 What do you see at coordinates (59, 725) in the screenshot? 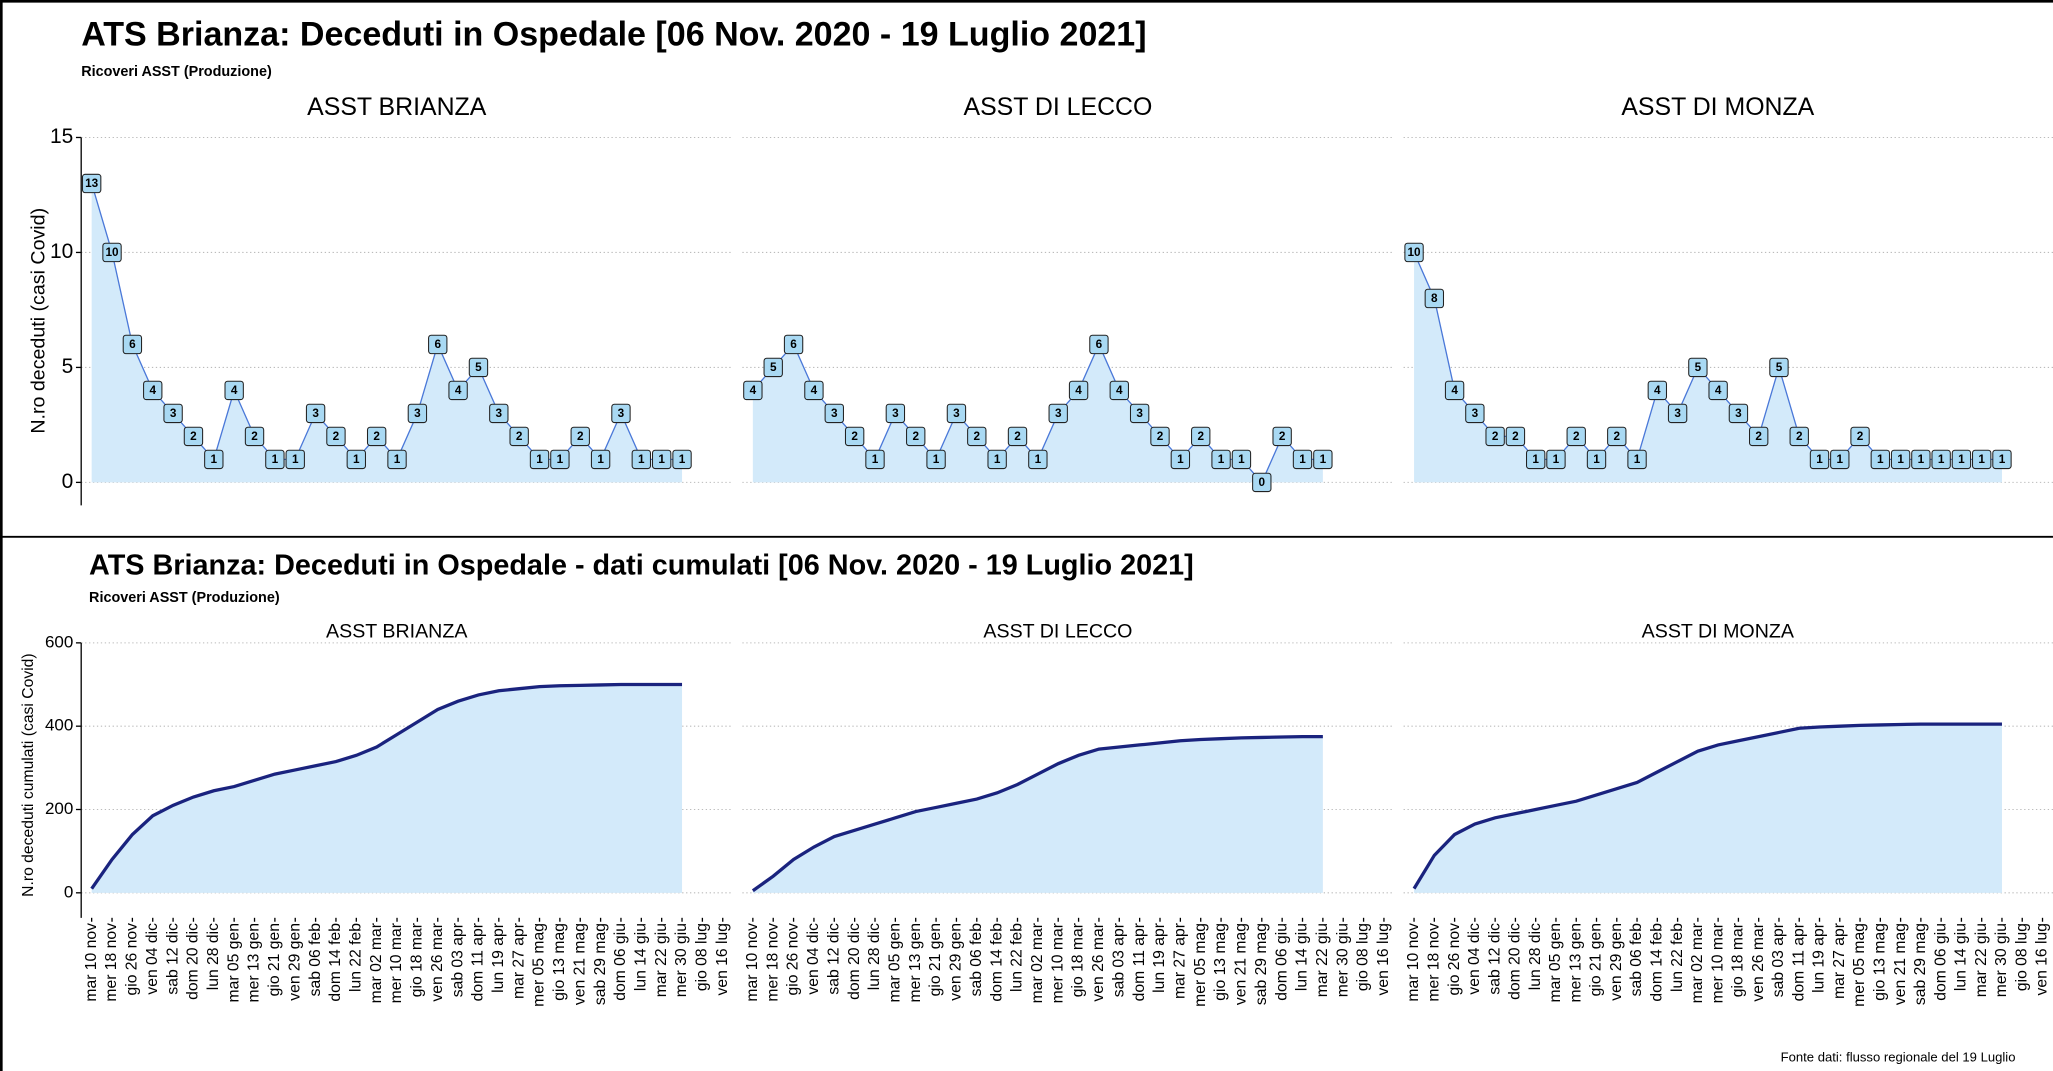
I see `y-tick-label: 400` at bounding box center [59, 725].